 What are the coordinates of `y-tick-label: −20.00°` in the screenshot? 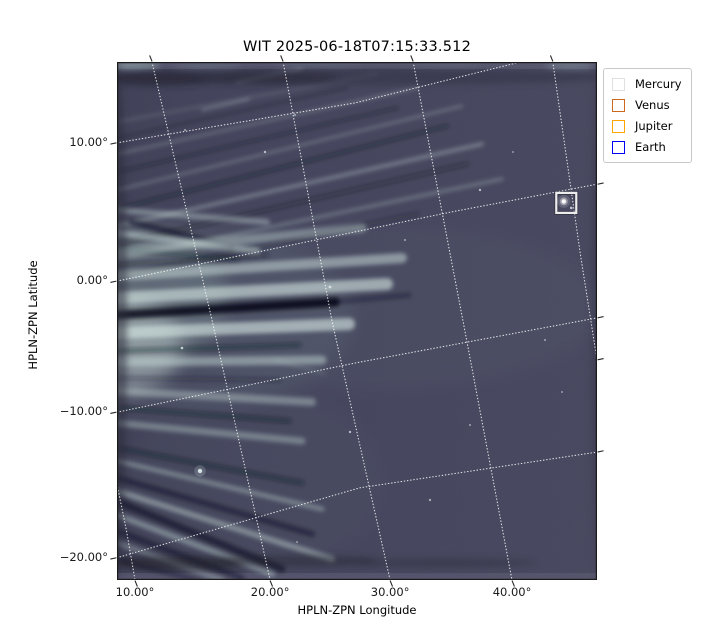 It's located at (83, 556).